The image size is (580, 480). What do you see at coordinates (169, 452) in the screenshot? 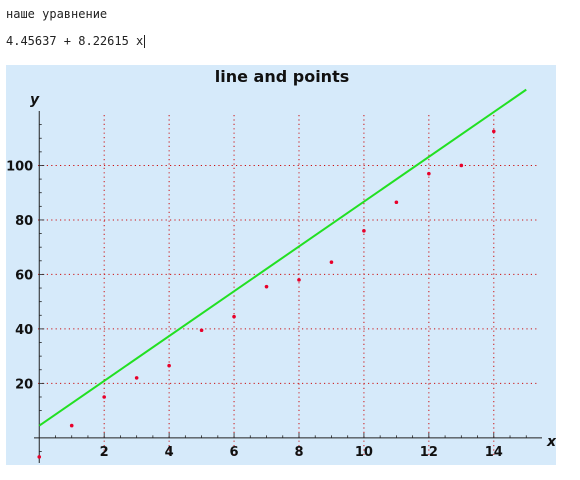
I see `x-tick-label-4: 4` at bounding box center [169, 452].